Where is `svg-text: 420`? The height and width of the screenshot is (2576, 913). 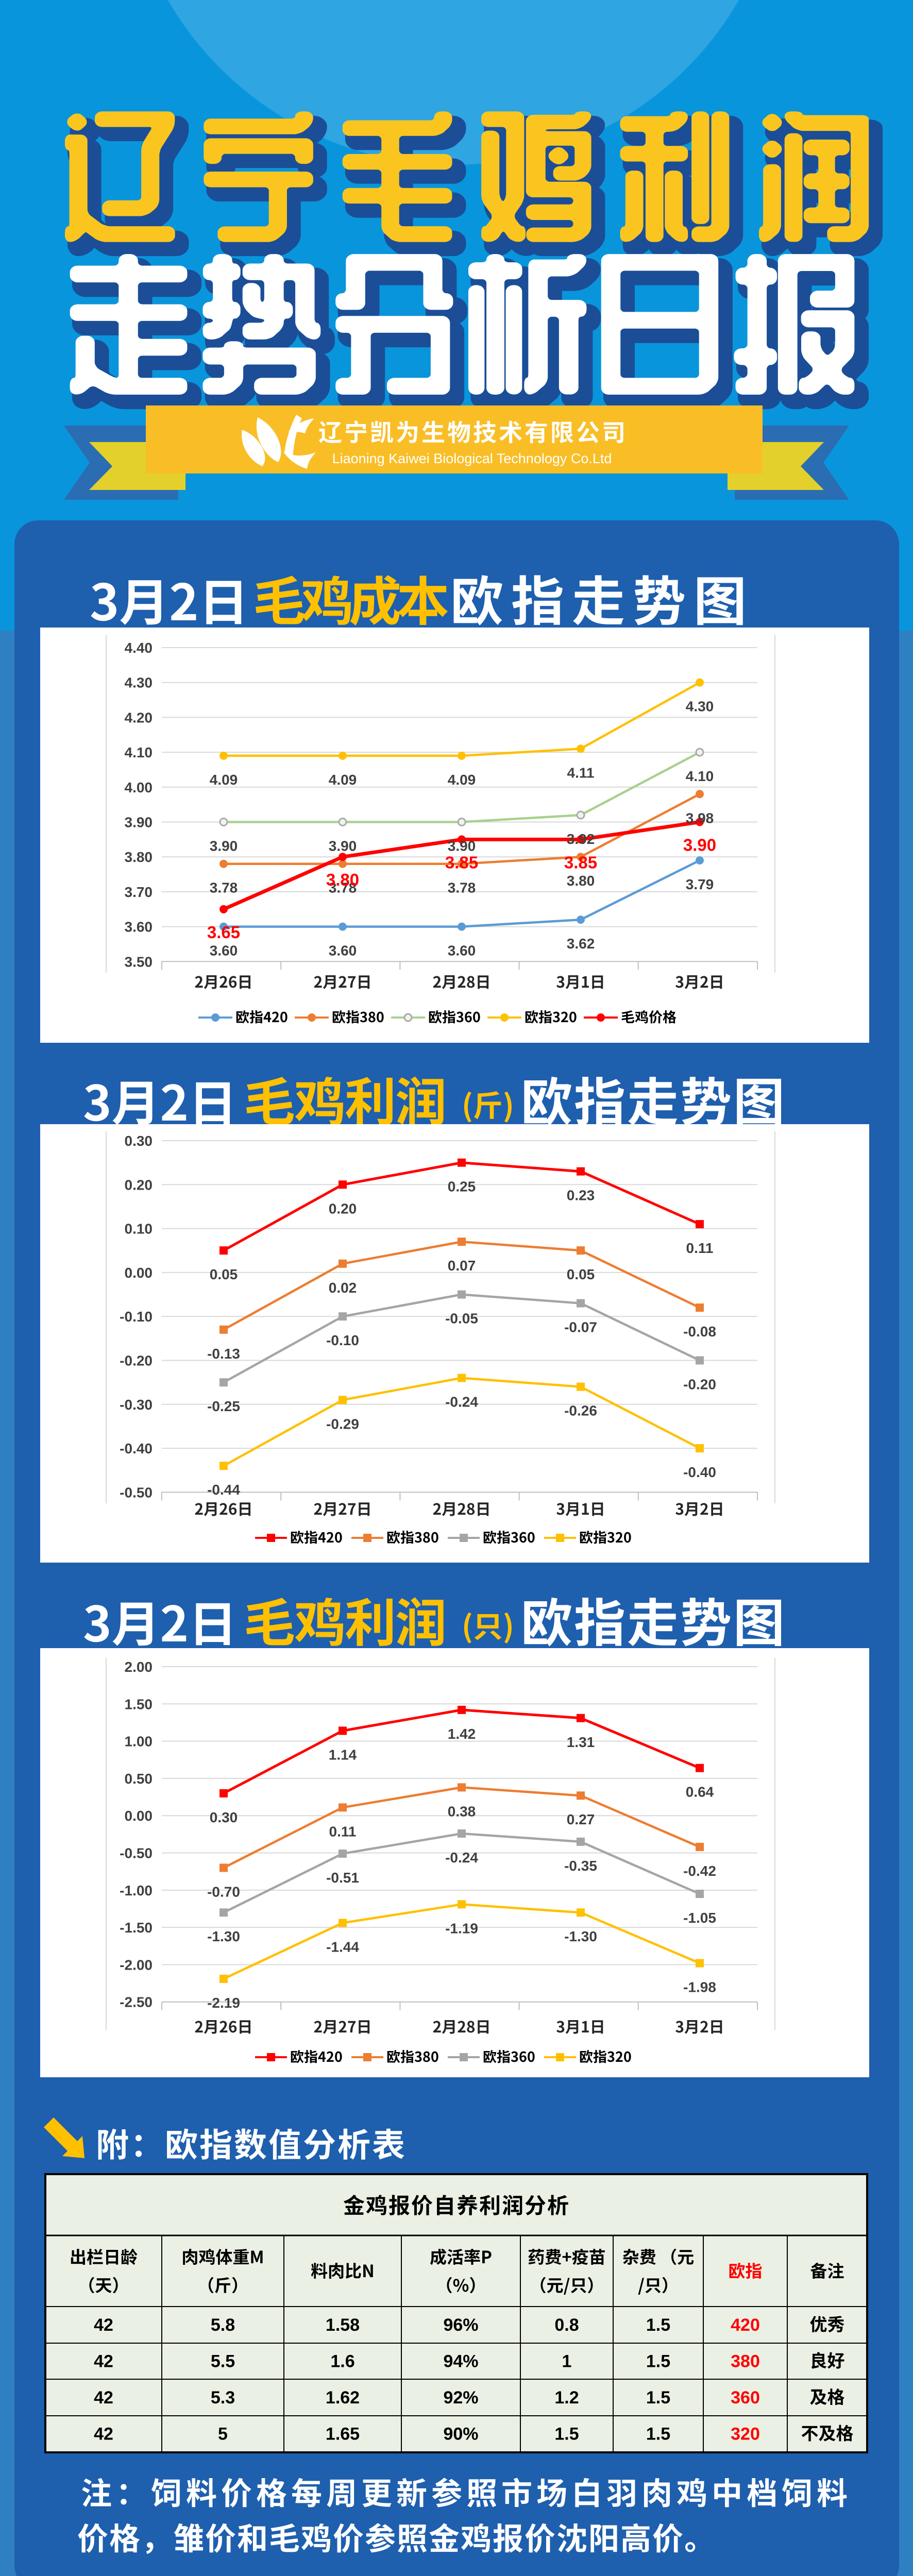
svg-text: 420 is located at coordinates (745, 2325).